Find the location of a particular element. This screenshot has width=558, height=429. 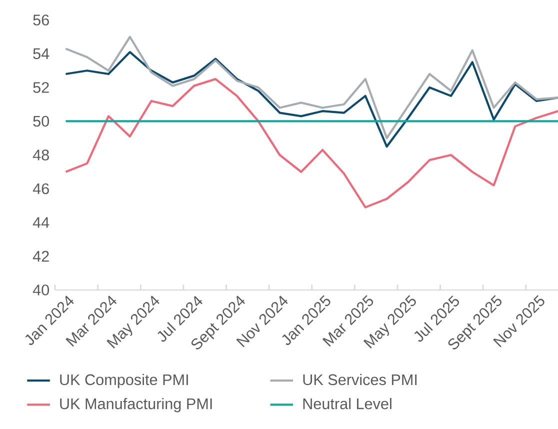

y-tick-label: 52 is located at coordinates (41, 87).